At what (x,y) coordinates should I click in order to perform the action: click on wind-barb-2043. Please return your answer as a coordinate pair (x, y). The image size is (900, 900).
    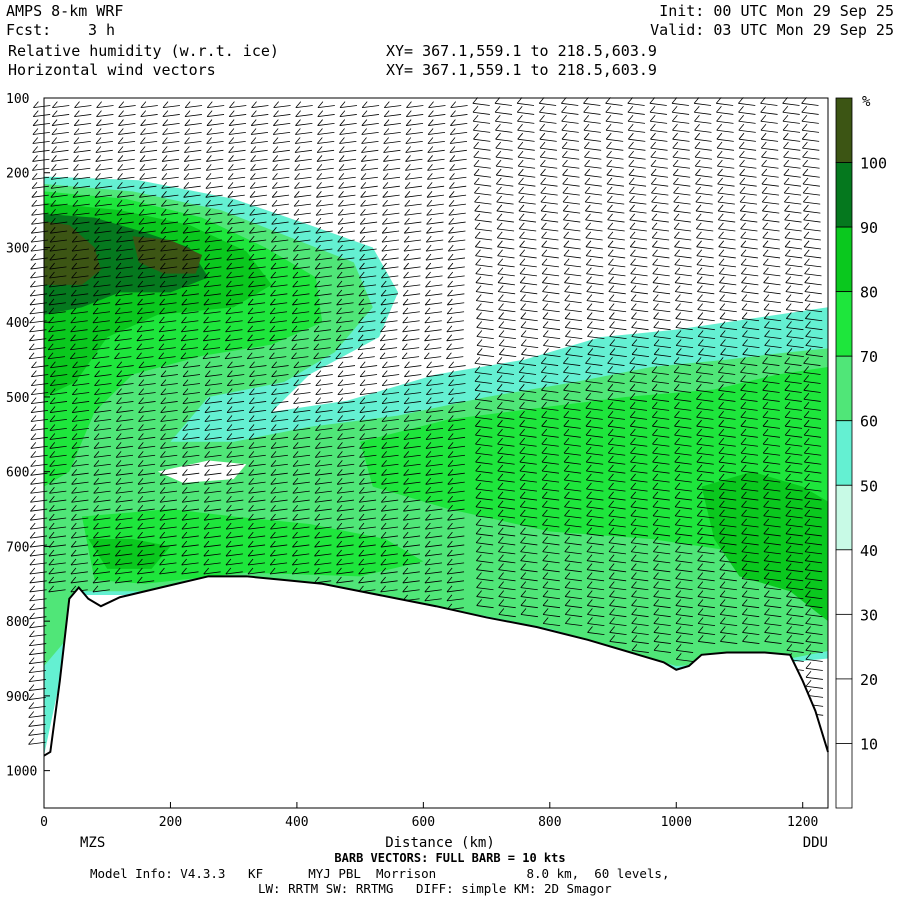
    Looking at the image, I should click on (812, 397).